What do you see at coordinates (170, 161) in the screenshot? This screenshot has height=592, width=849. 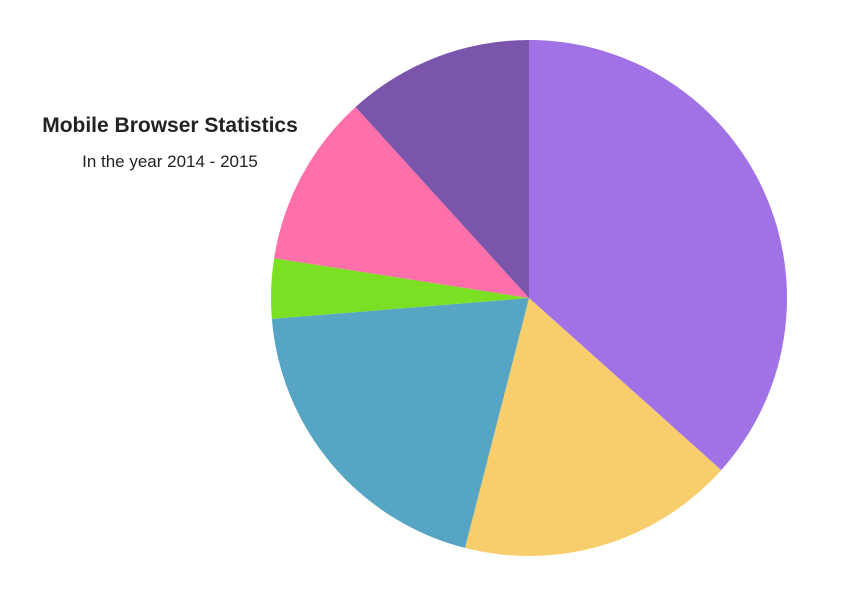 I see `chart-subtitle: In the year 2014 - 2015` at bounding box center [170, 161].